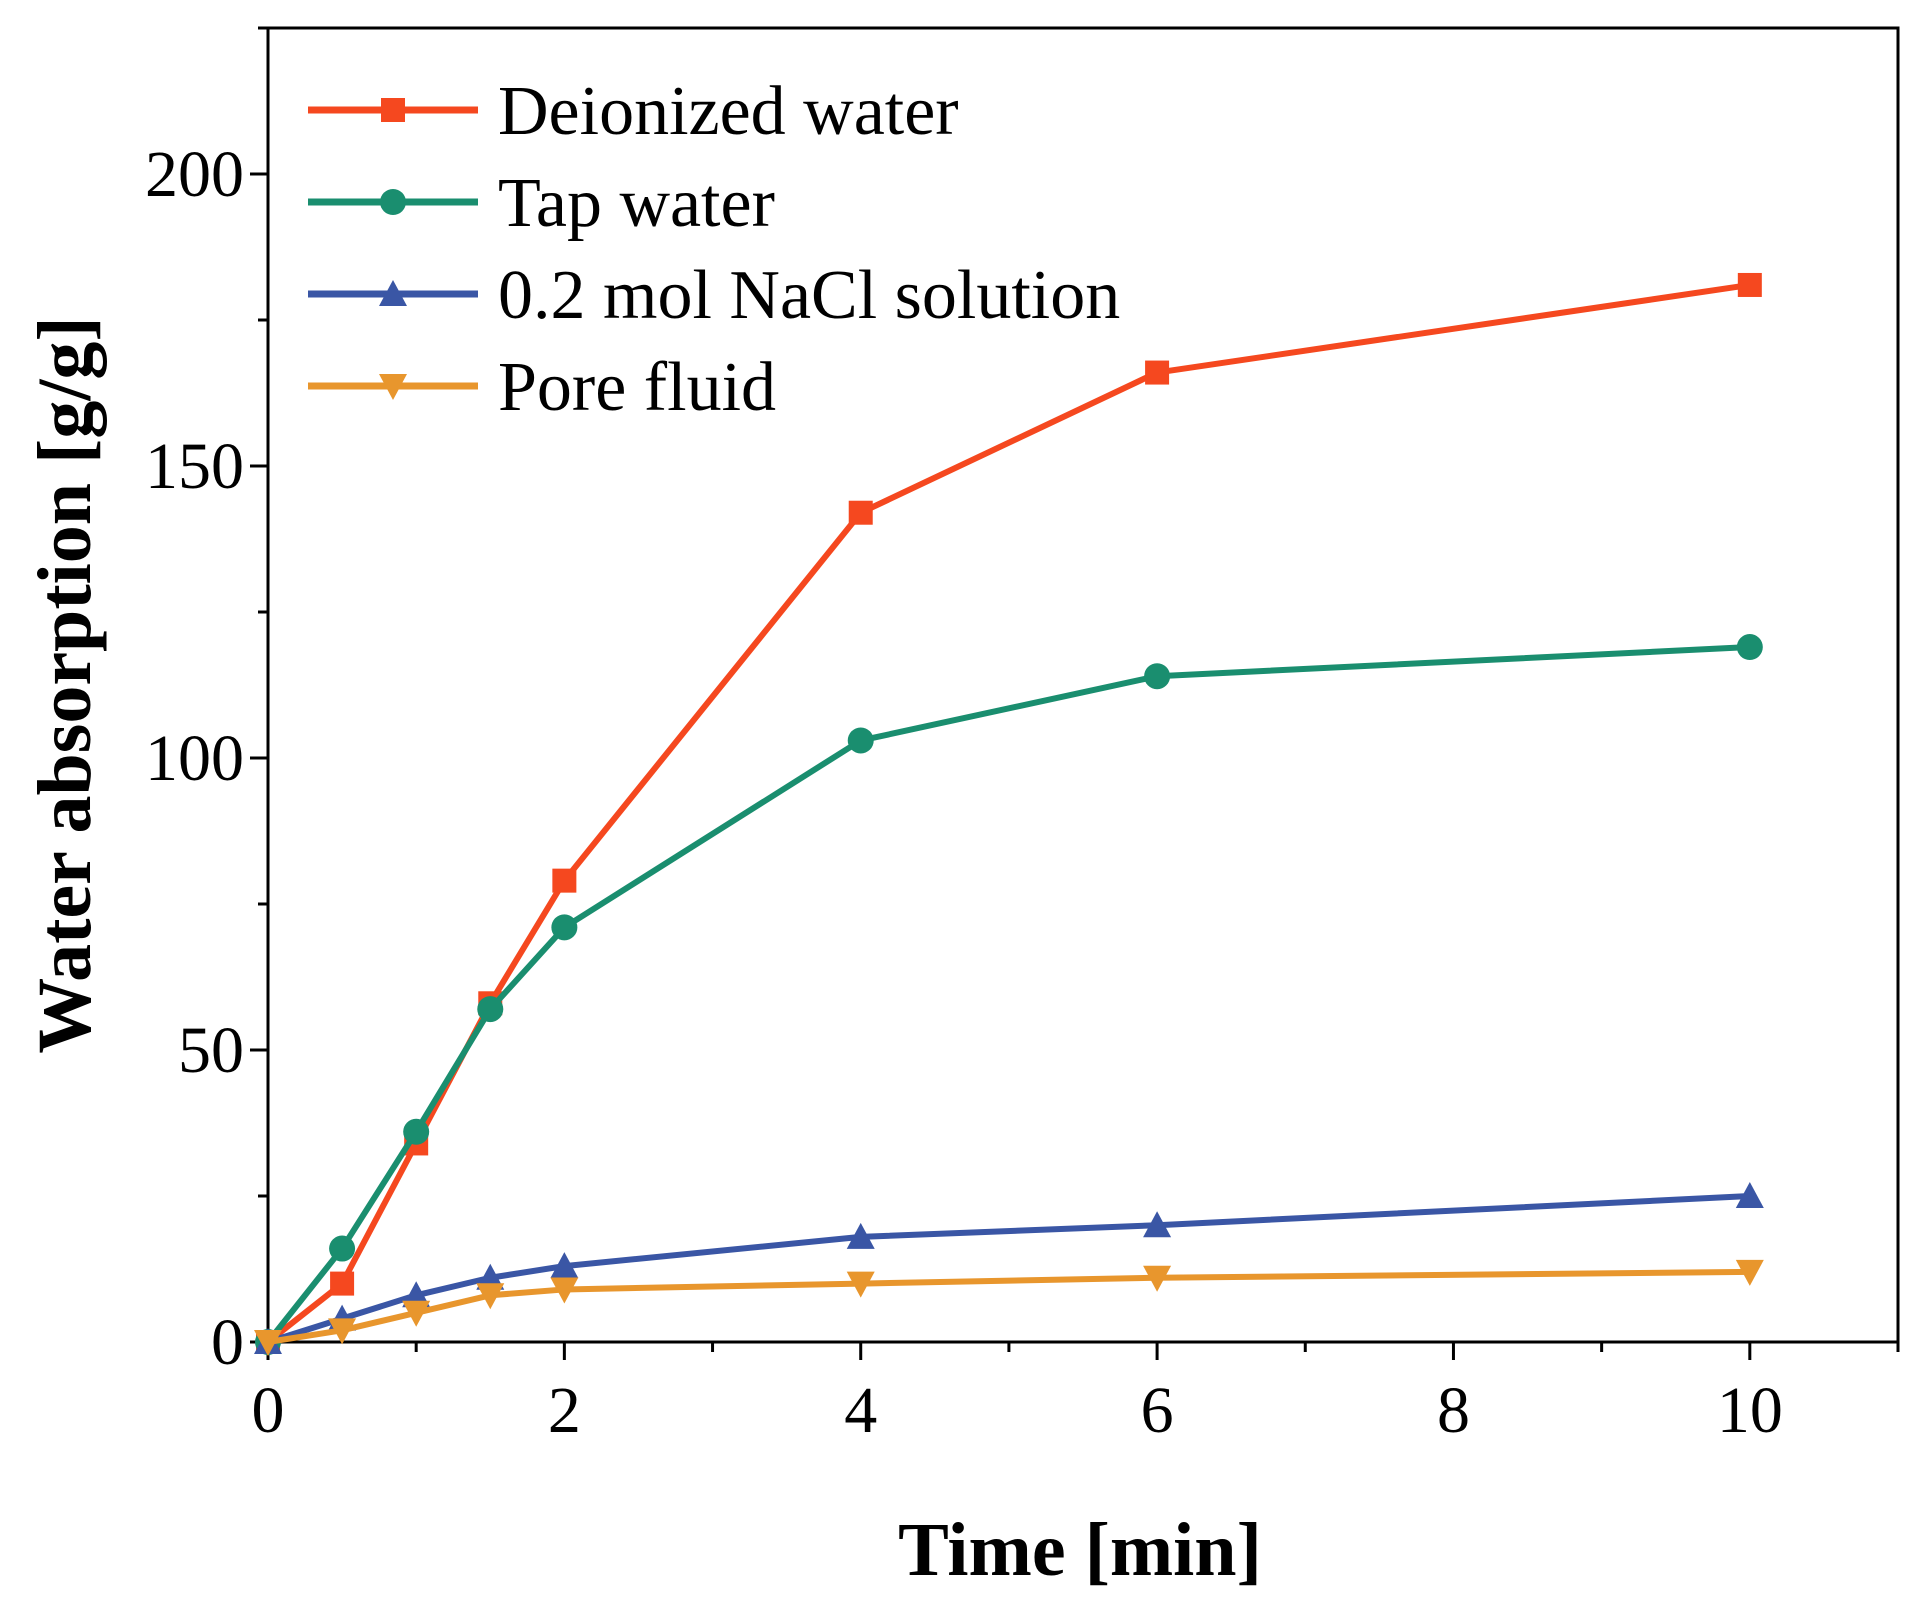 This screenshot has width=1910, height=1598. What do you see at coordinates (211, 1050) in the screenshot?
I see `y-tick-label: 50` at bounding box center [211, 1050].